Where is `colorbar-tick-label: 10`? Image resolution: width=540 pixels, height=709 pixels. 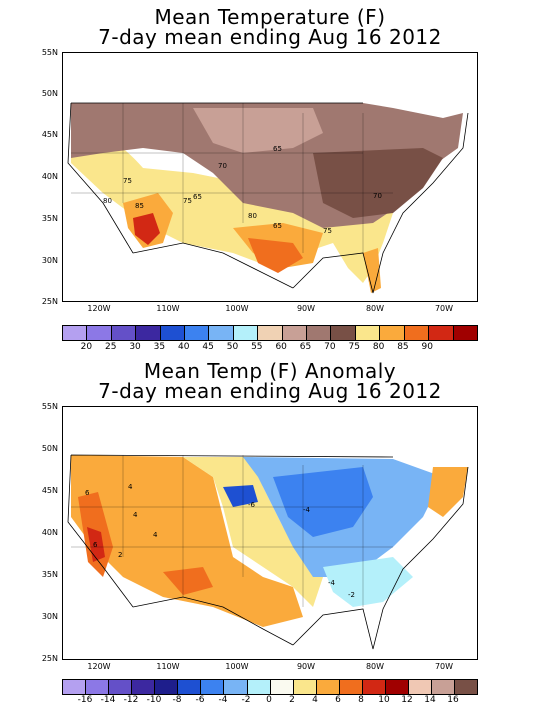
colorbar-tick-label: 10 is located at coordinates (384, 700).